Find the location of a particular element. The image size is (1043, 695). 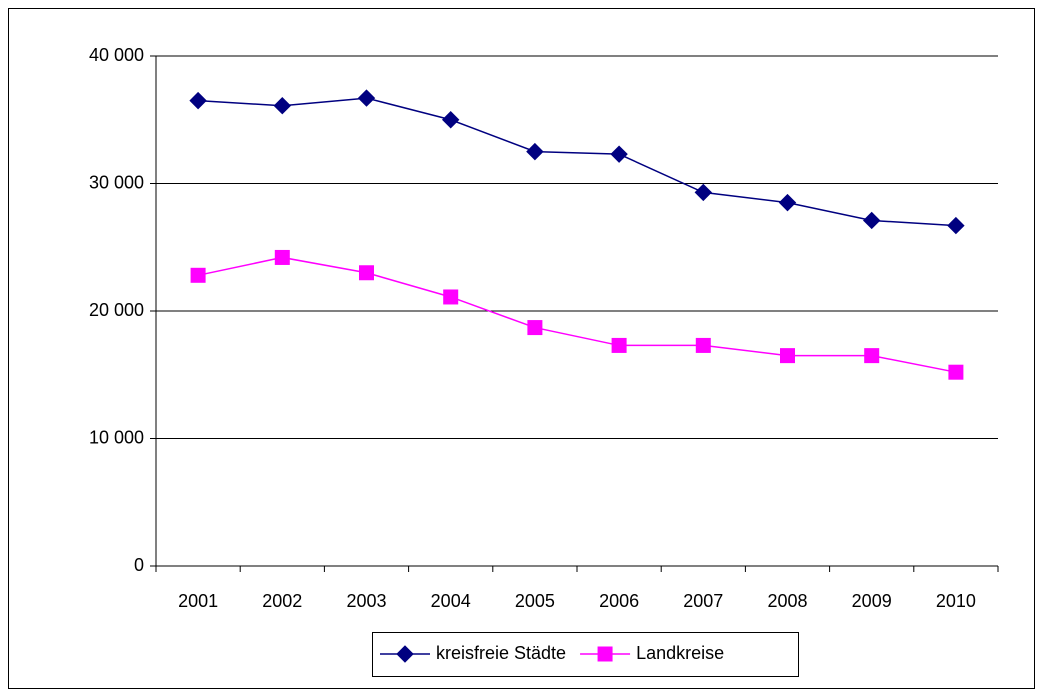

x-tick-label: 2006 is located at coordinates (619, 601).